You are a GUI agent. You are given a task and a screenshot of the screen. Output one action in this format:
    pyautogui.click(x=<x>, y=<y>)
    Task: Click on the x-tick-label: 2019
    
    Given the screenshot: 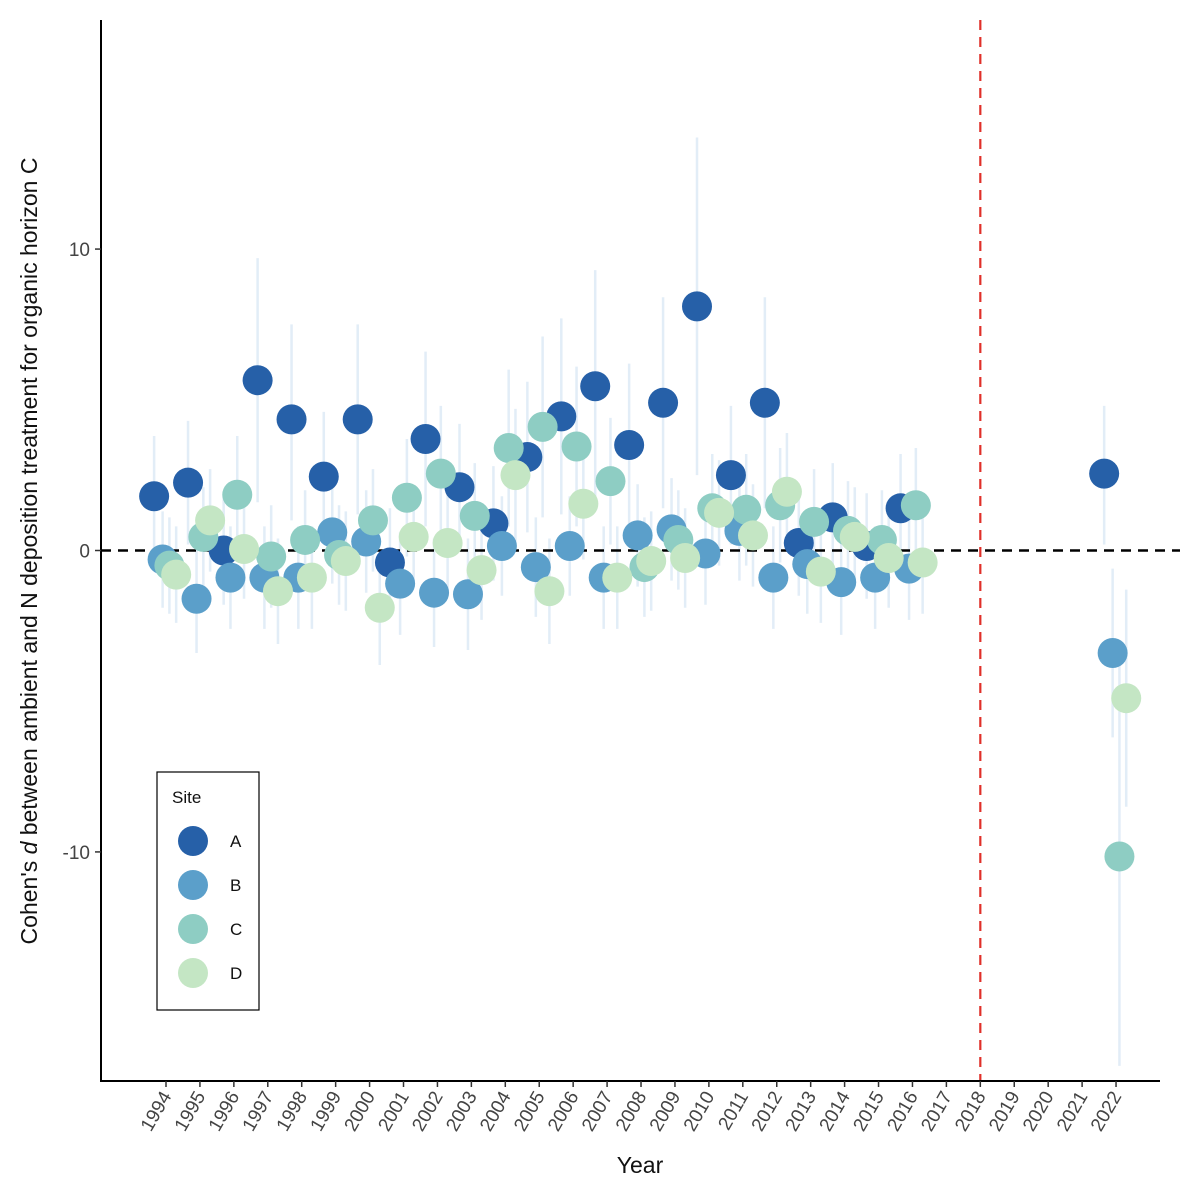 What is the action you would take?
    pyautogui.click(x=1004, y=1111)
    